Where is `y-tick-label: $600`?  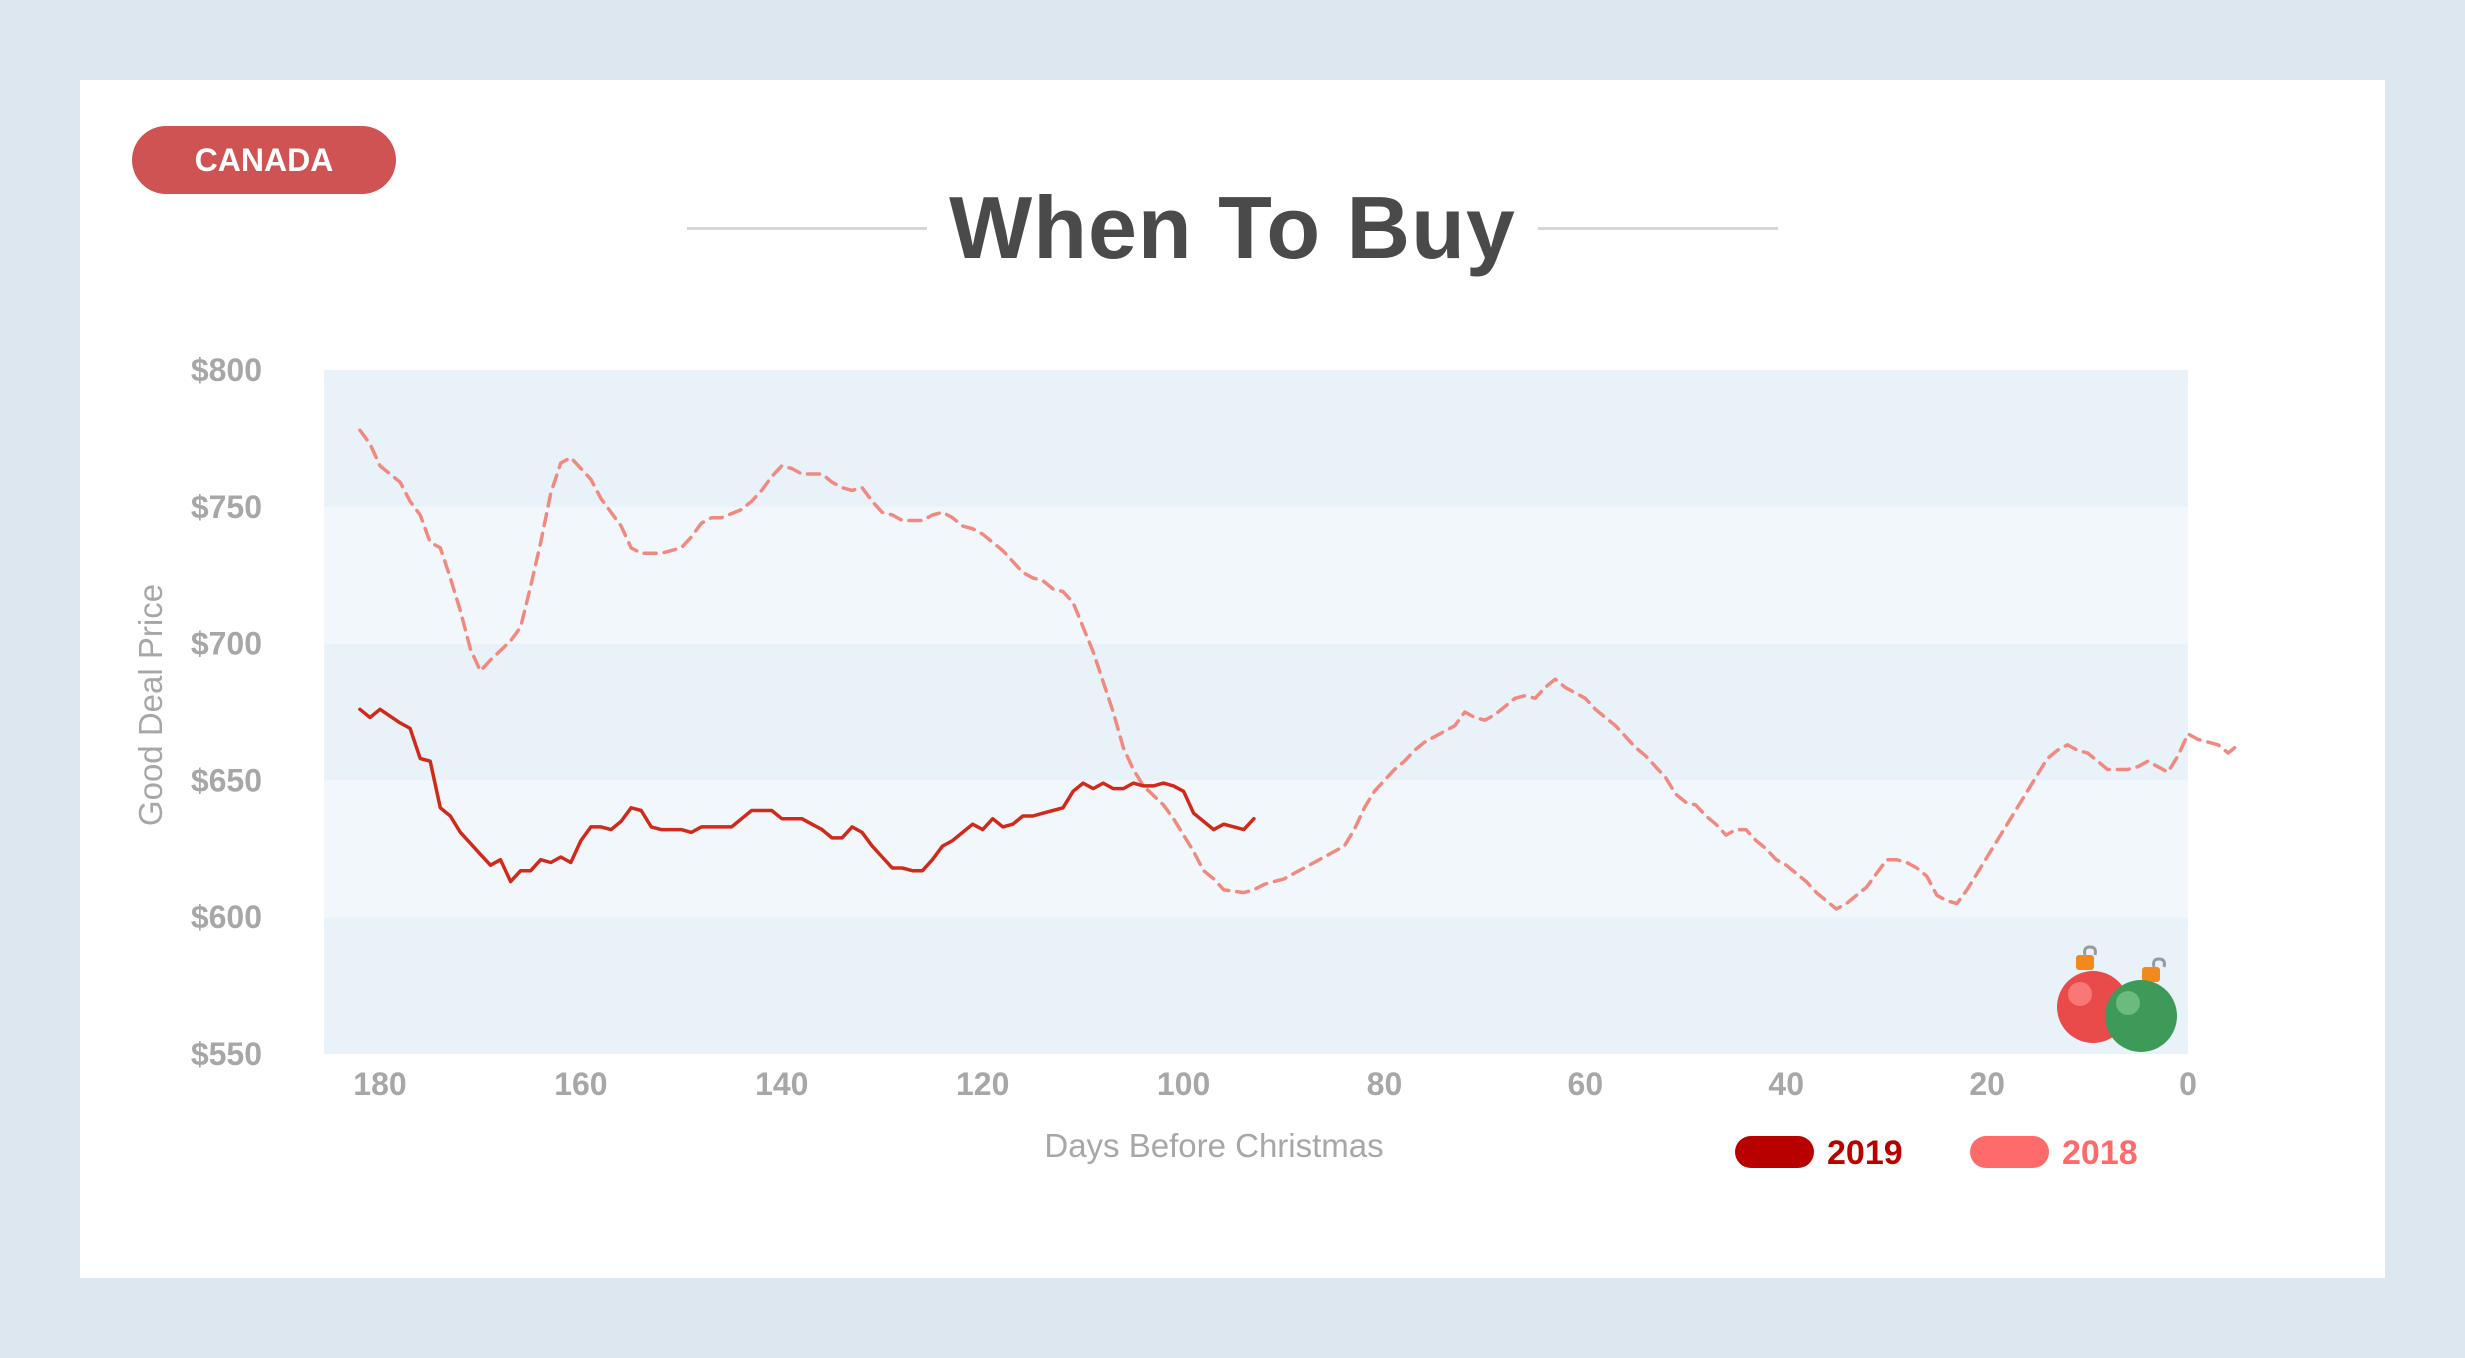
y-tick-label: $600 is located at coordinates (226, 917).